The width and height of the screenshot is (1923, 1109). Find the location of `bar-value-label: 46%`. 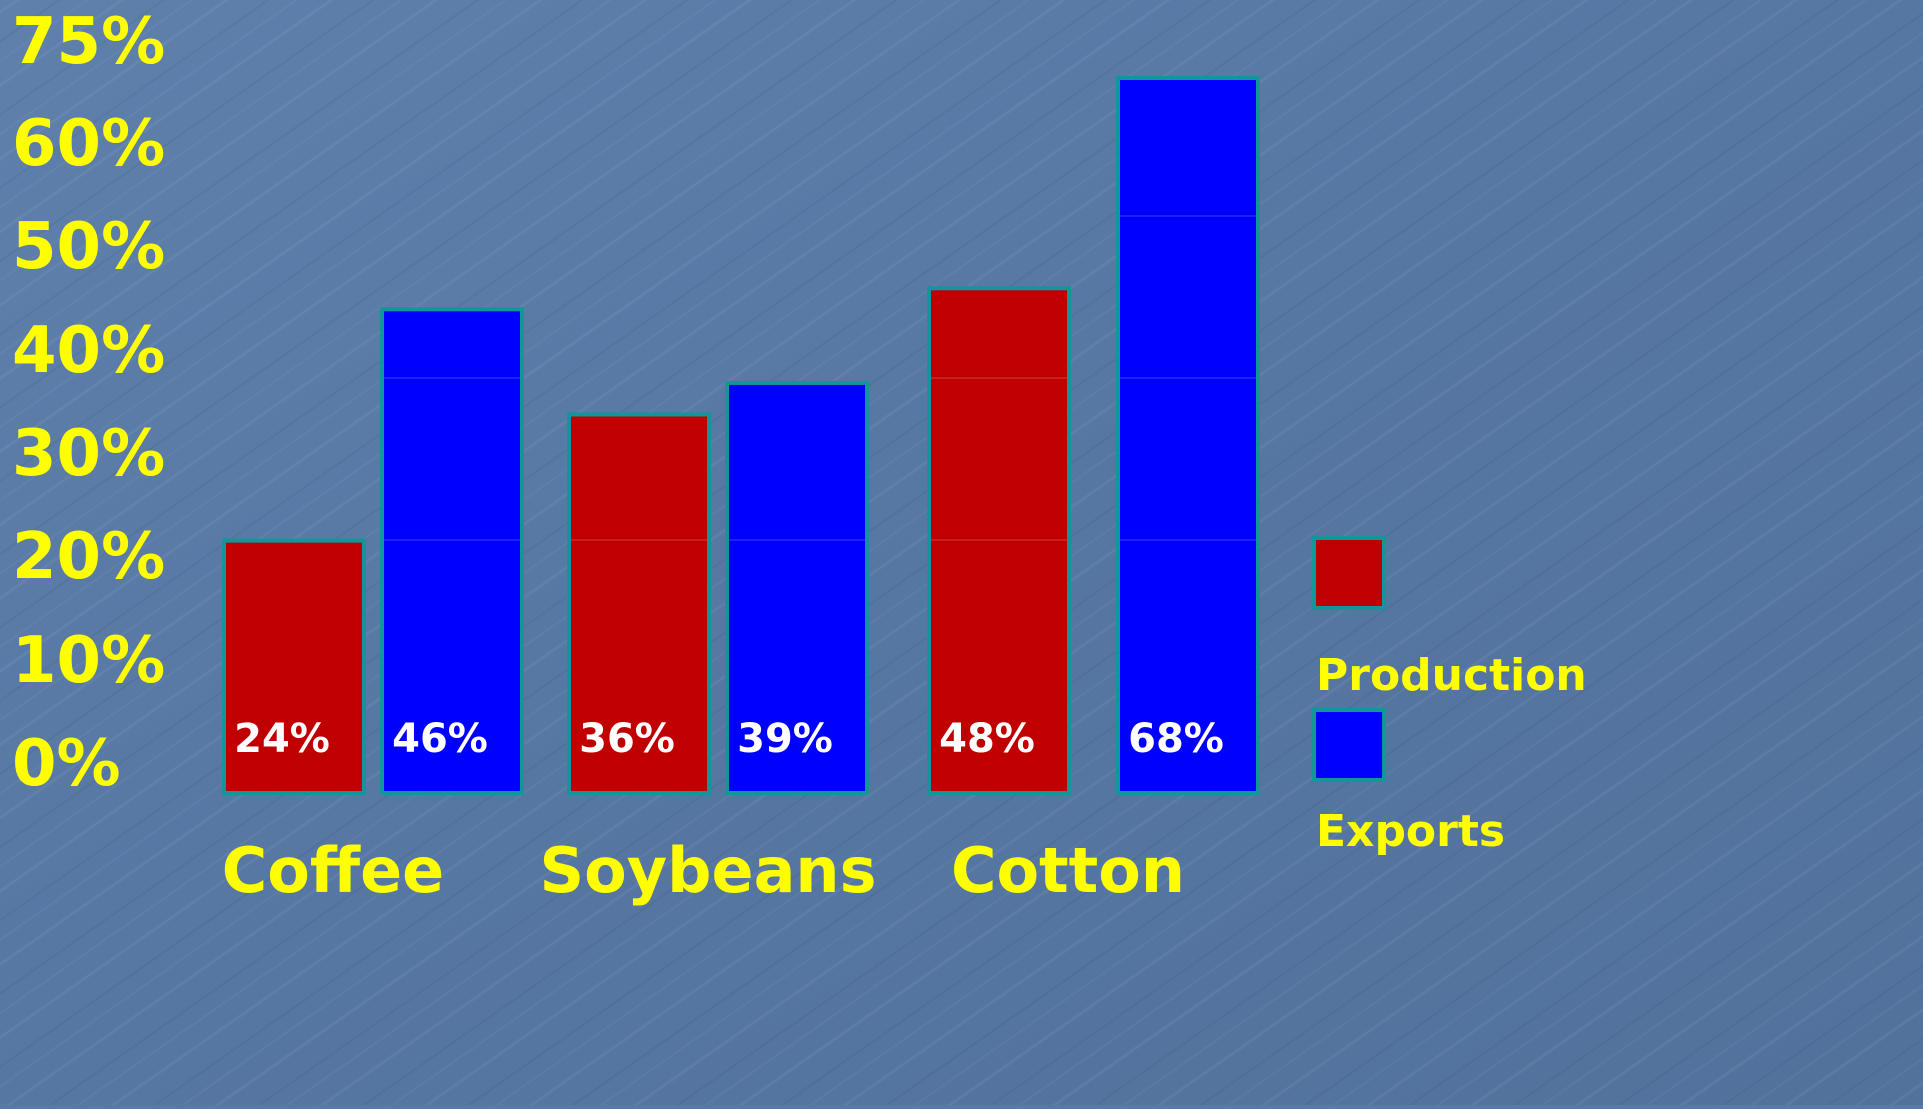

bar-value-label: 46% is located at coordinates (440, 739).